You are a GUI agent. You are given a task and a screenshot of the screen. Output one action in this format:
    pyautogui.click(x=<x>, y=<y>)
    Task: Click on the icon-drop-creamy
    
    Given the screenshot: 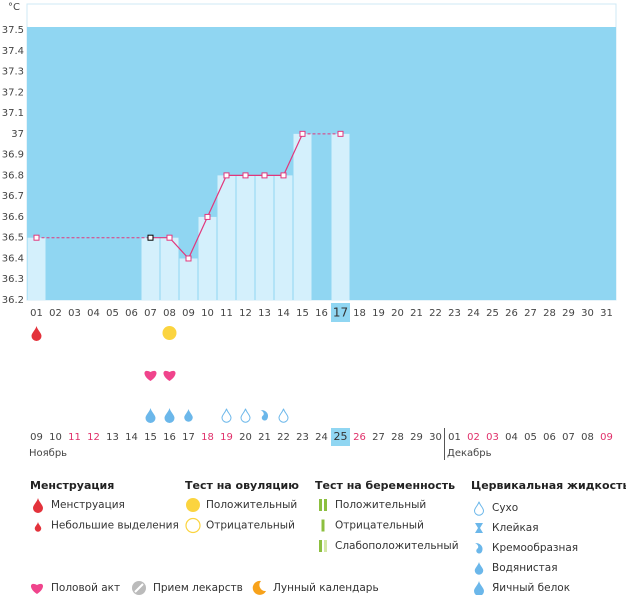 What is the action you would take?
    pyautogui.click(x=479, y=548)
    